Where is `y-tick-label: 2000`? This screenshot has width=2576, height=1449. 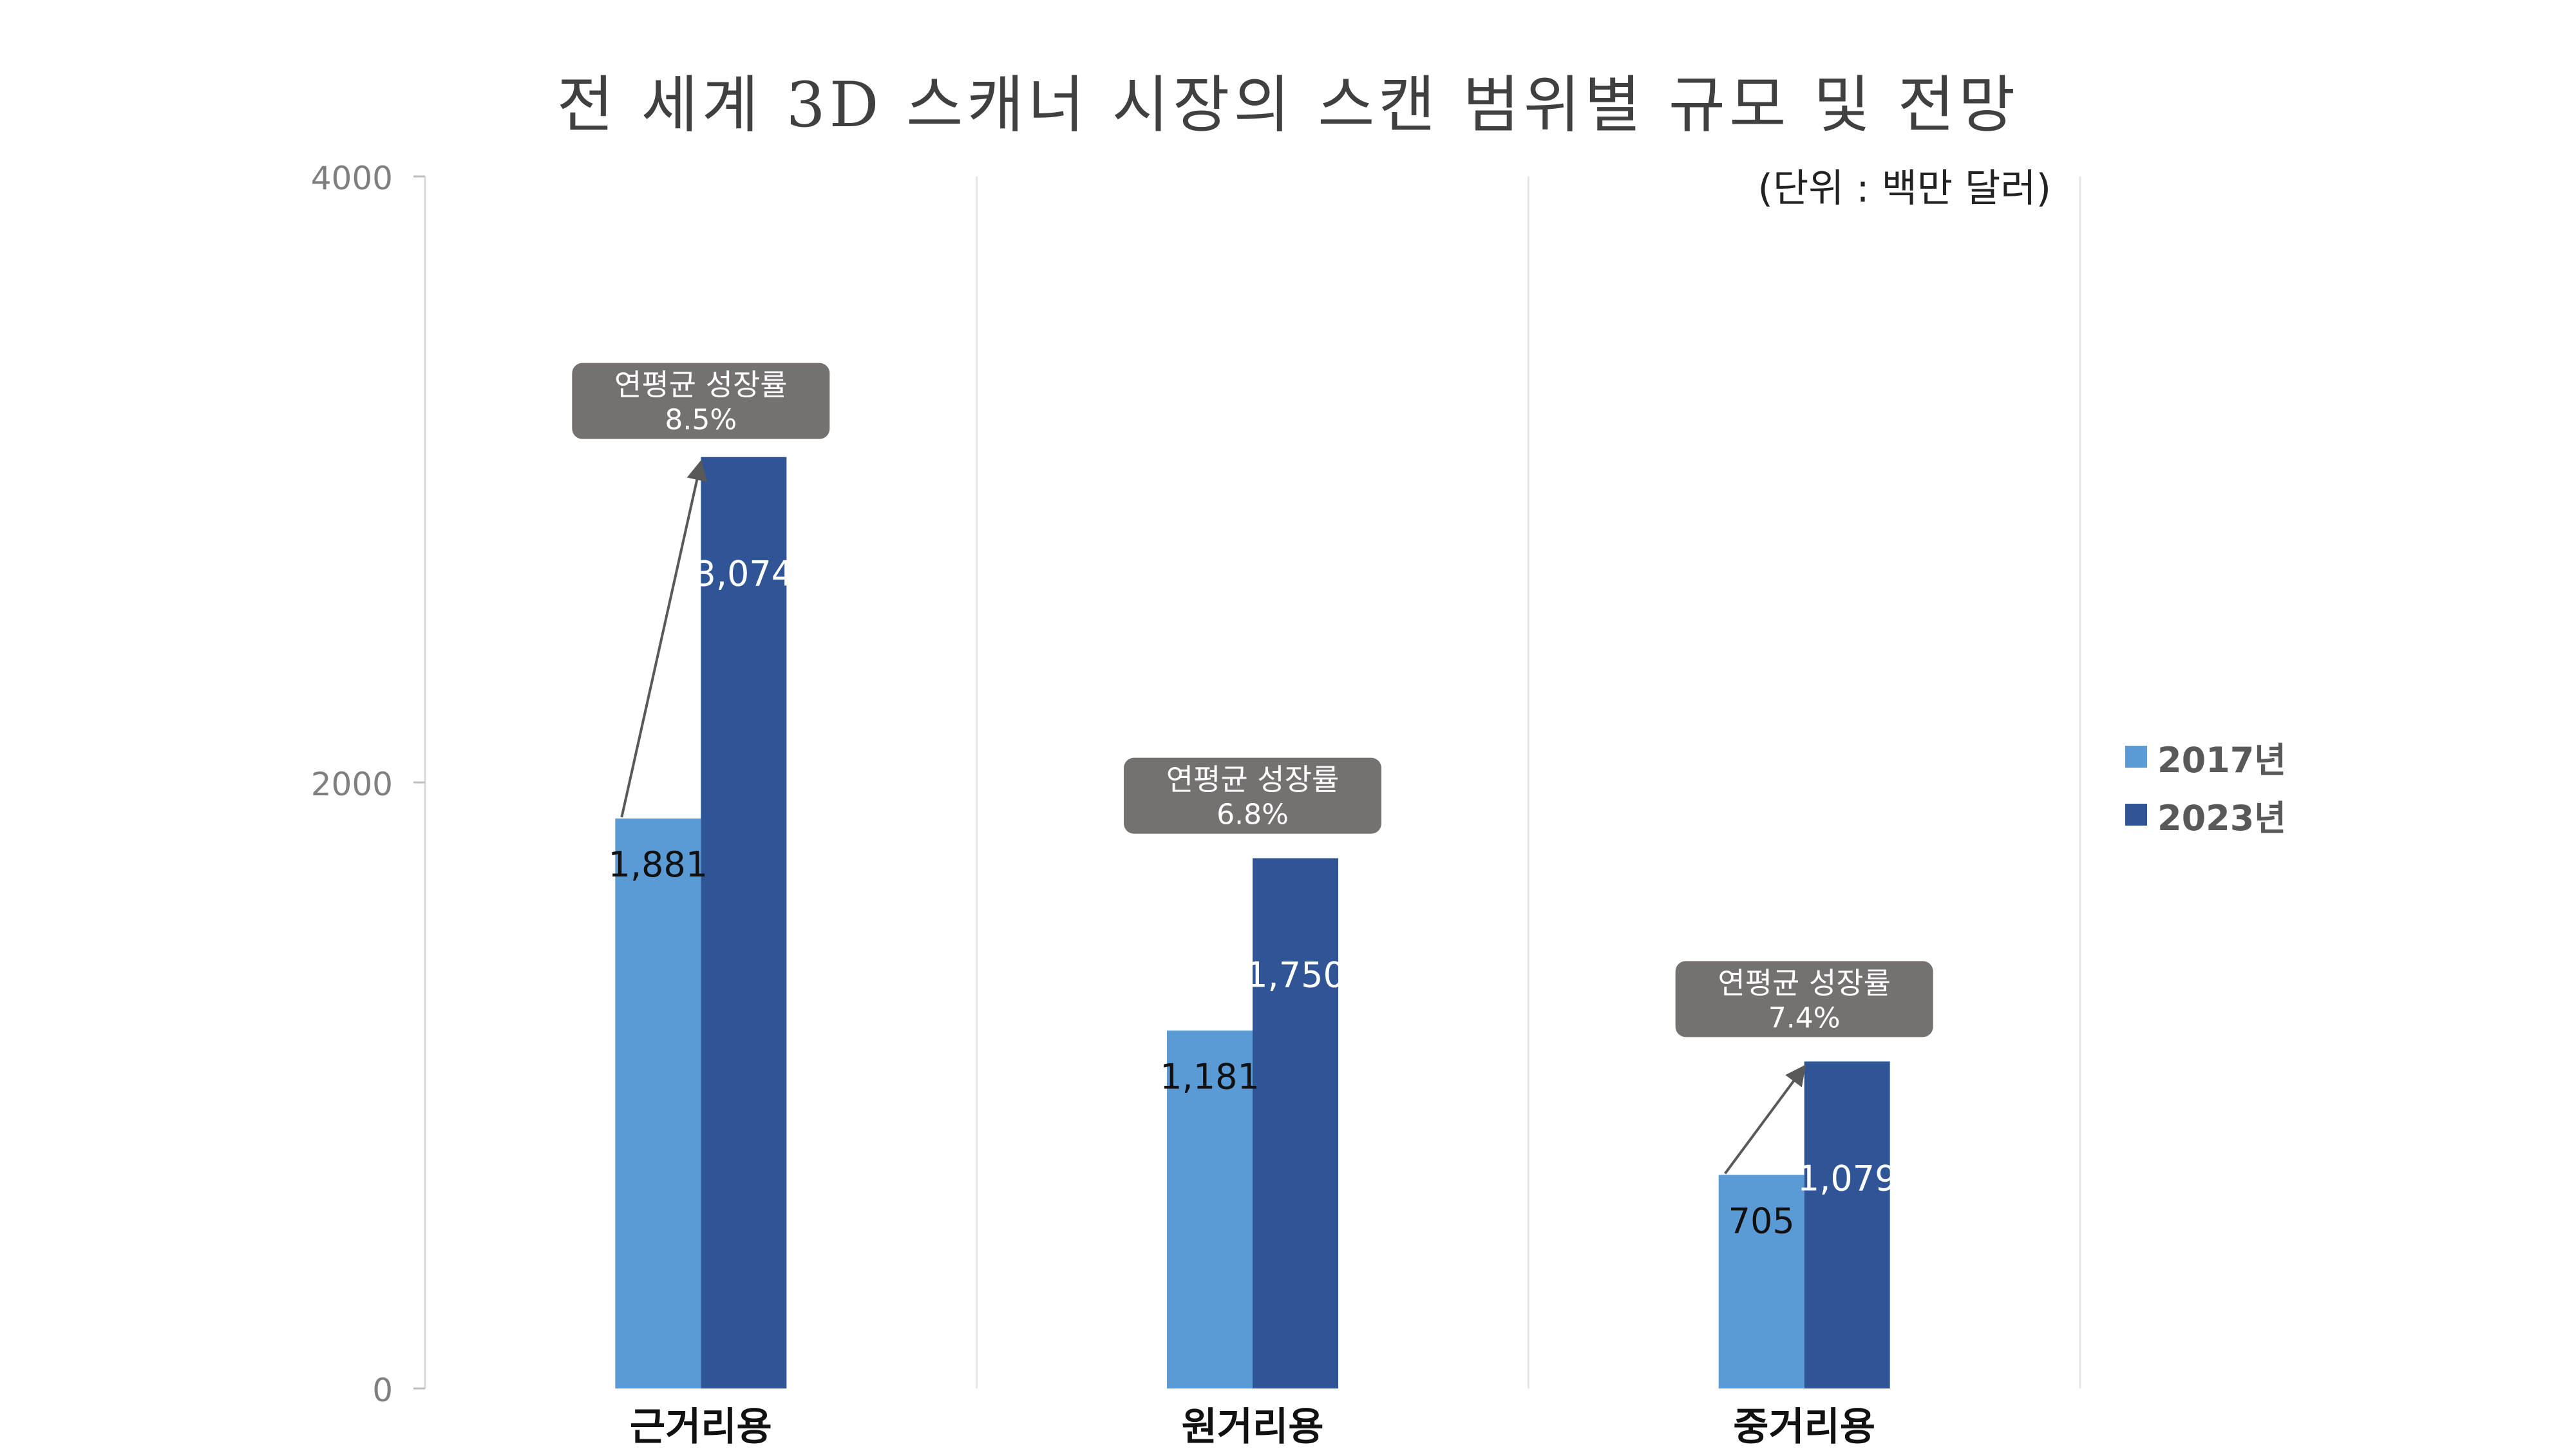 y-tick-label: 2000 is located at coordinates (352, 784).